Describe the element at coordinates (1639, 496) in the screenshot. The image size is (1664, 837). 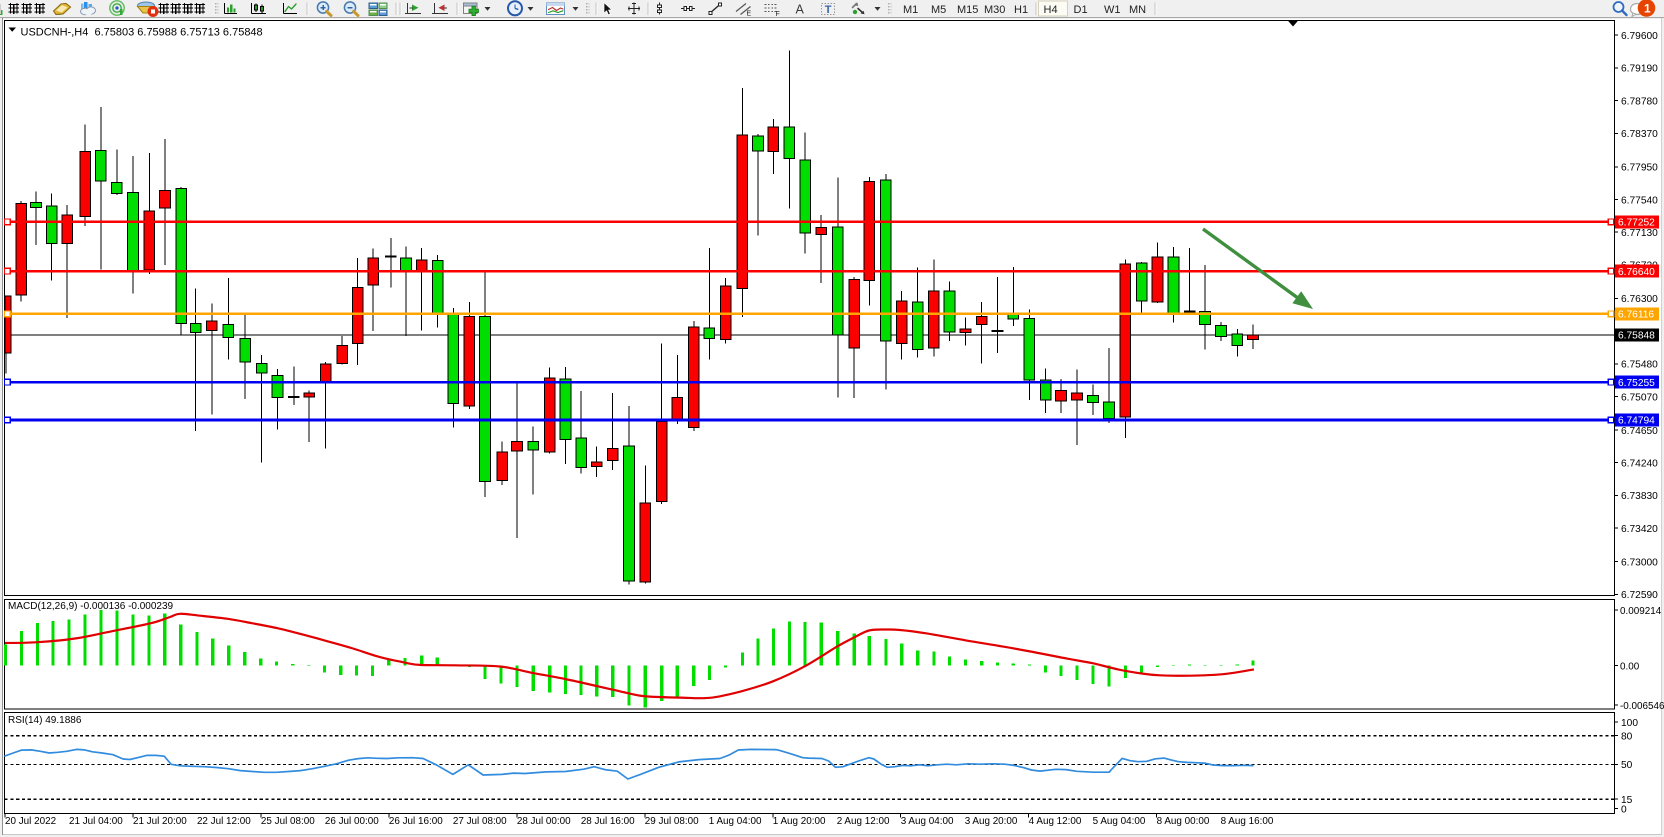
I see `svg-text: 6.73830` at that location.